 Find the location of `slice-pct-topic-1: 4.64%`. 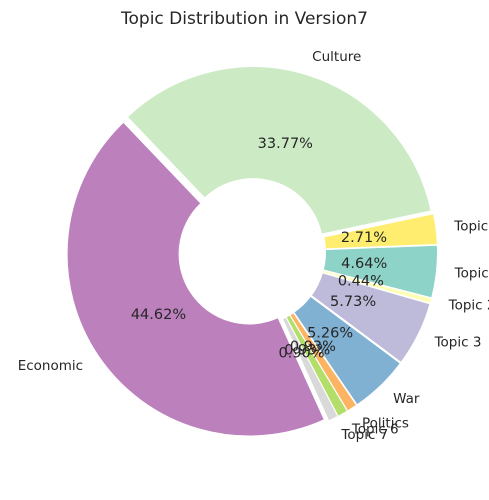

slice-pct-topic-1: 4.64% is located at coordinates (364, 264).